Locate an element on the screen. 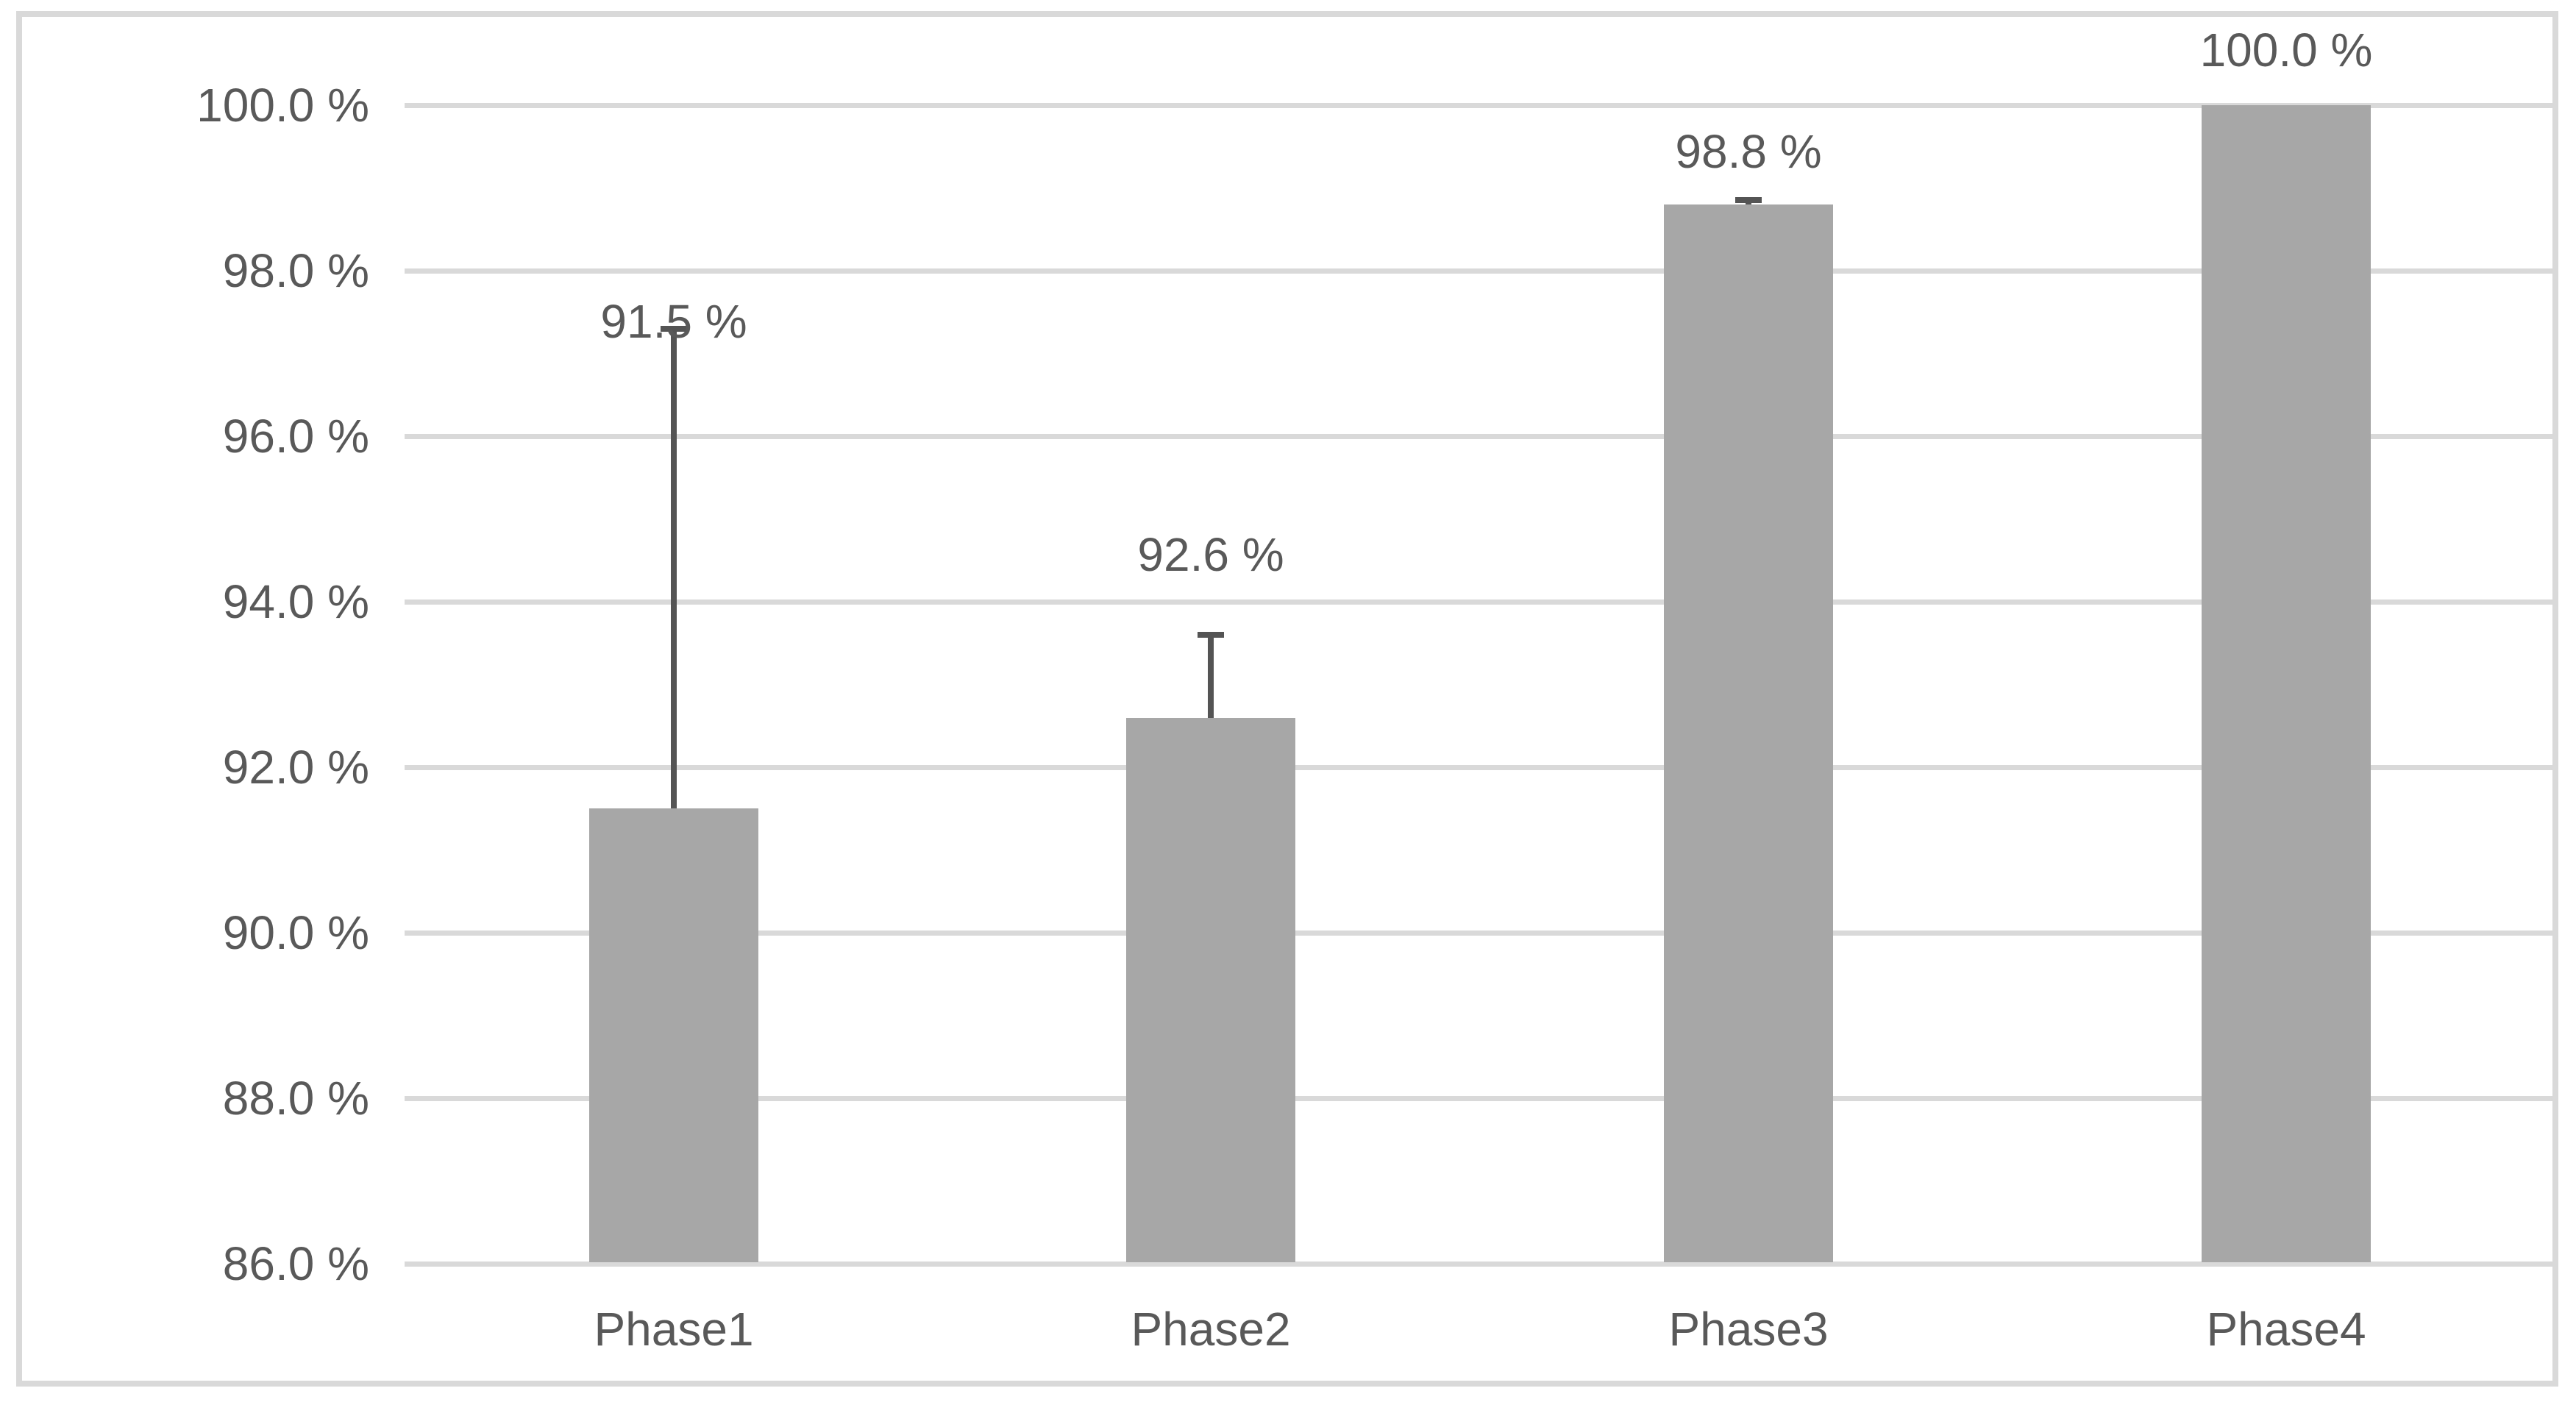 This screenshot has width=2576, height=1402. bar-phase3 is located at coordinates (1748, 733).